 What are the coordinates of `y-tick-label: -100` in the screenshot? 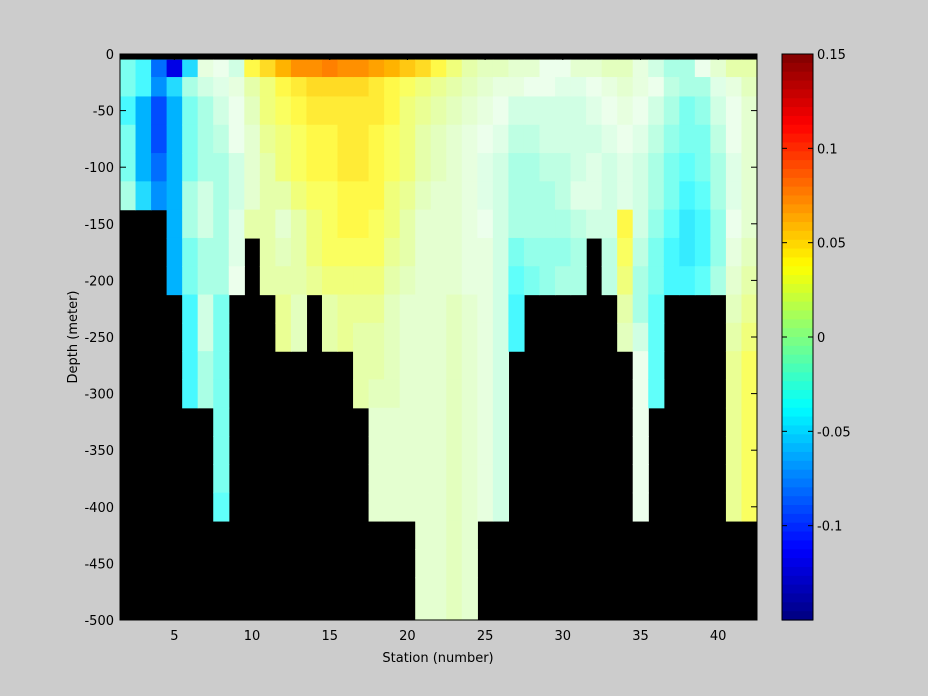 It's located at (99, 168).